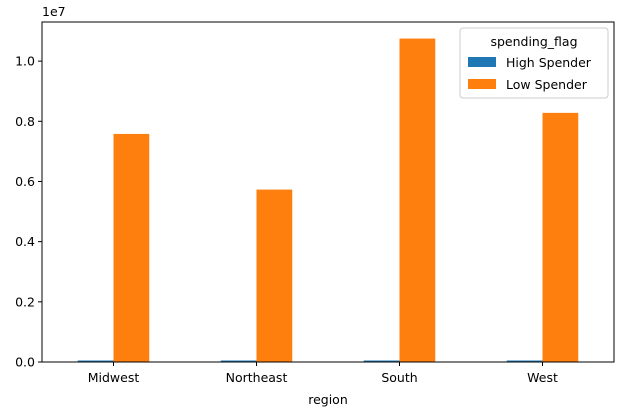 Image resolution: width=630 pixels, height=415 pixels. What do you see at coordinates (560, 237) in the screenshot?
I see `bar-low-spender-west` at bounding box center [560, 237].